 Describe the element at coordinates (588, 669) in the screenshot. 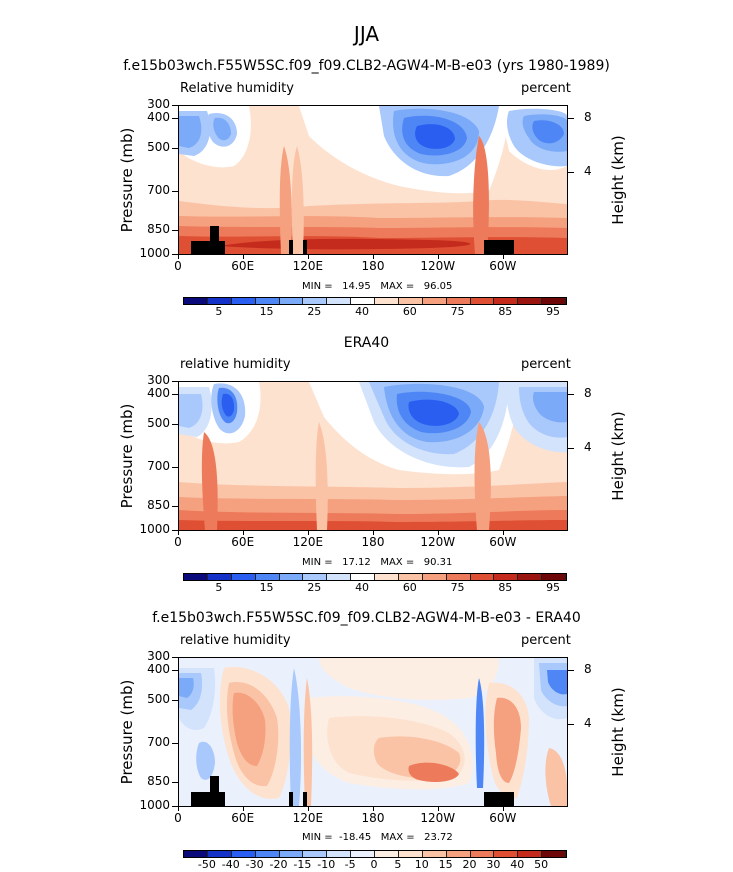

I see `panel-3-height-tick-label: 8` at that location.